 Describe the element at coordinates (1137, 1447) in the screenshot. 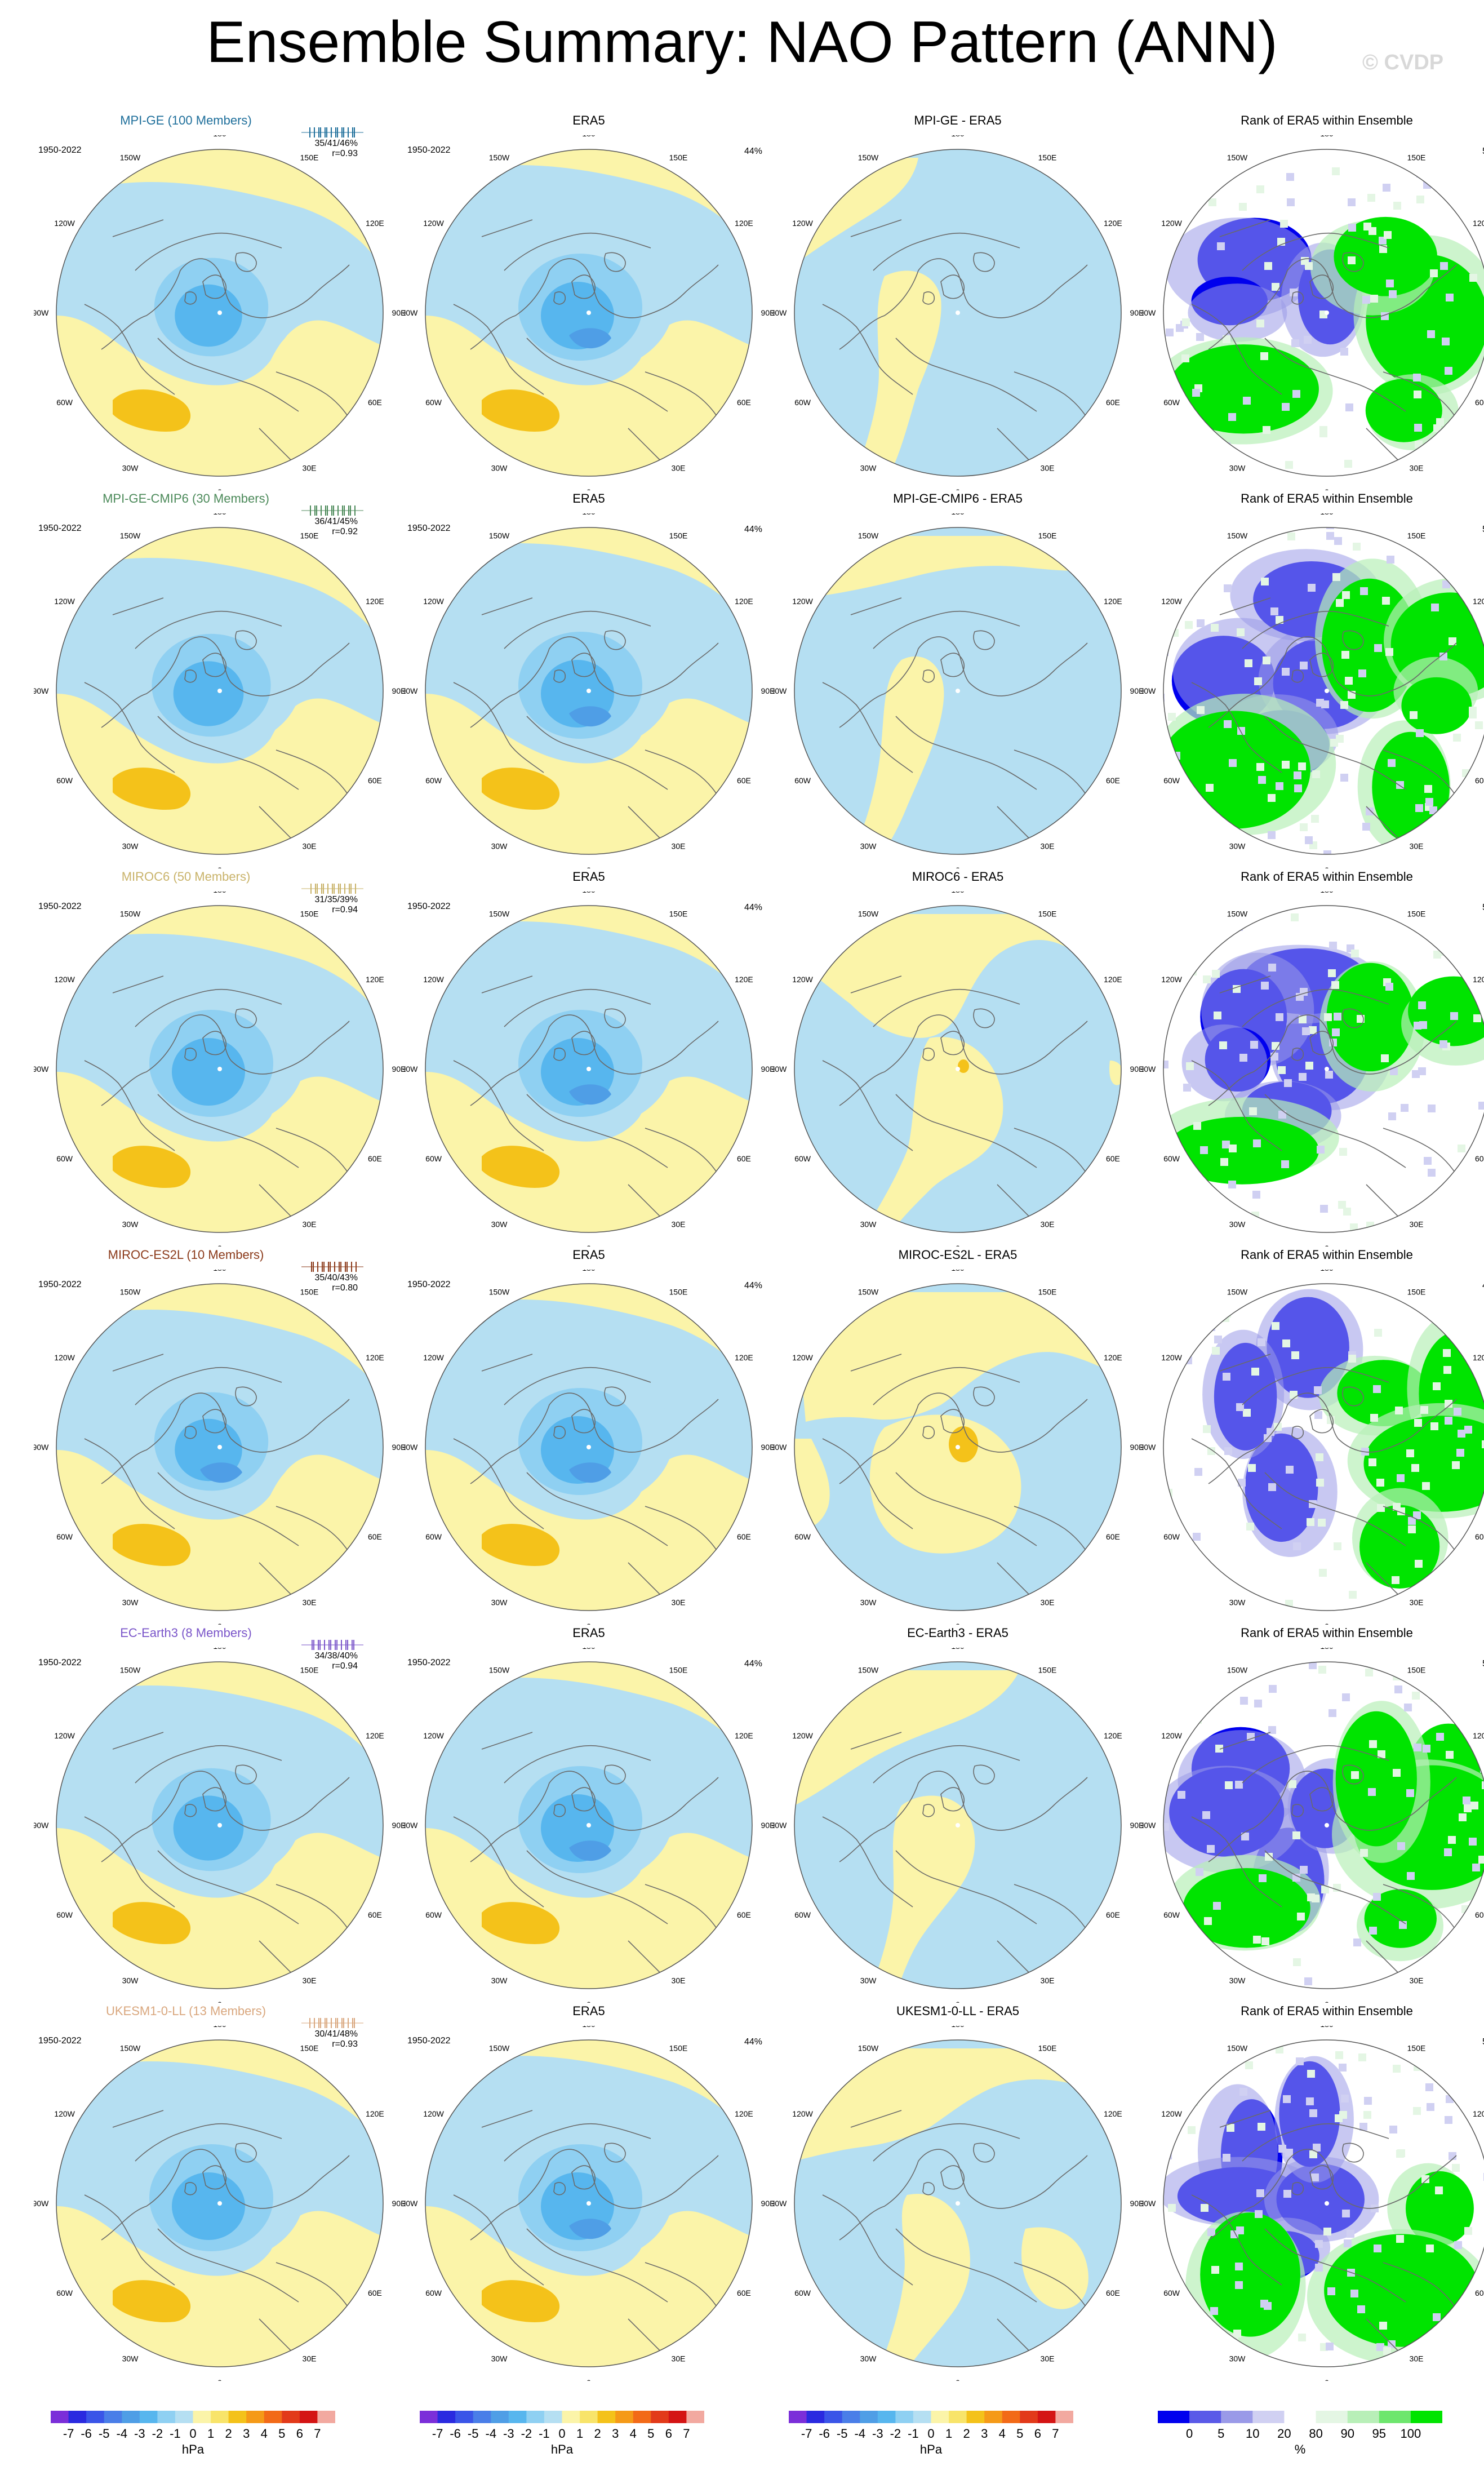

I see `lon-label: 90E` at that location.